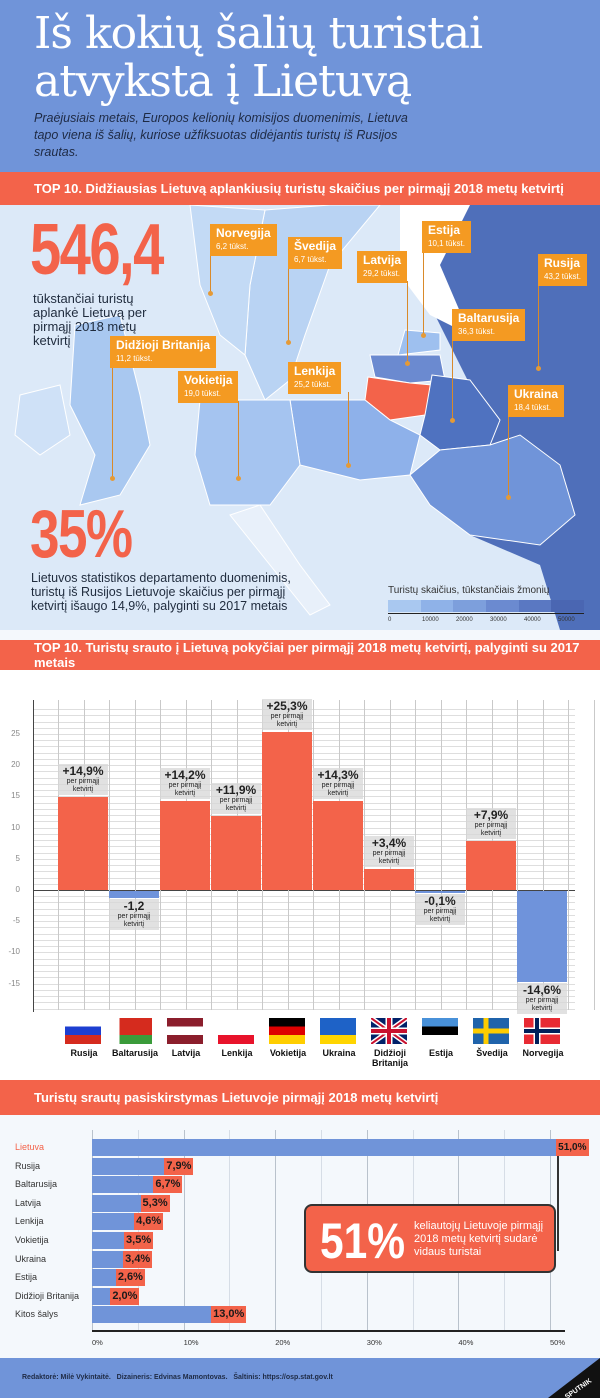 The height and width of the screenshot is (1398, 600). I want to click on bar-value-label: 3,4%, so click(138, 1259).